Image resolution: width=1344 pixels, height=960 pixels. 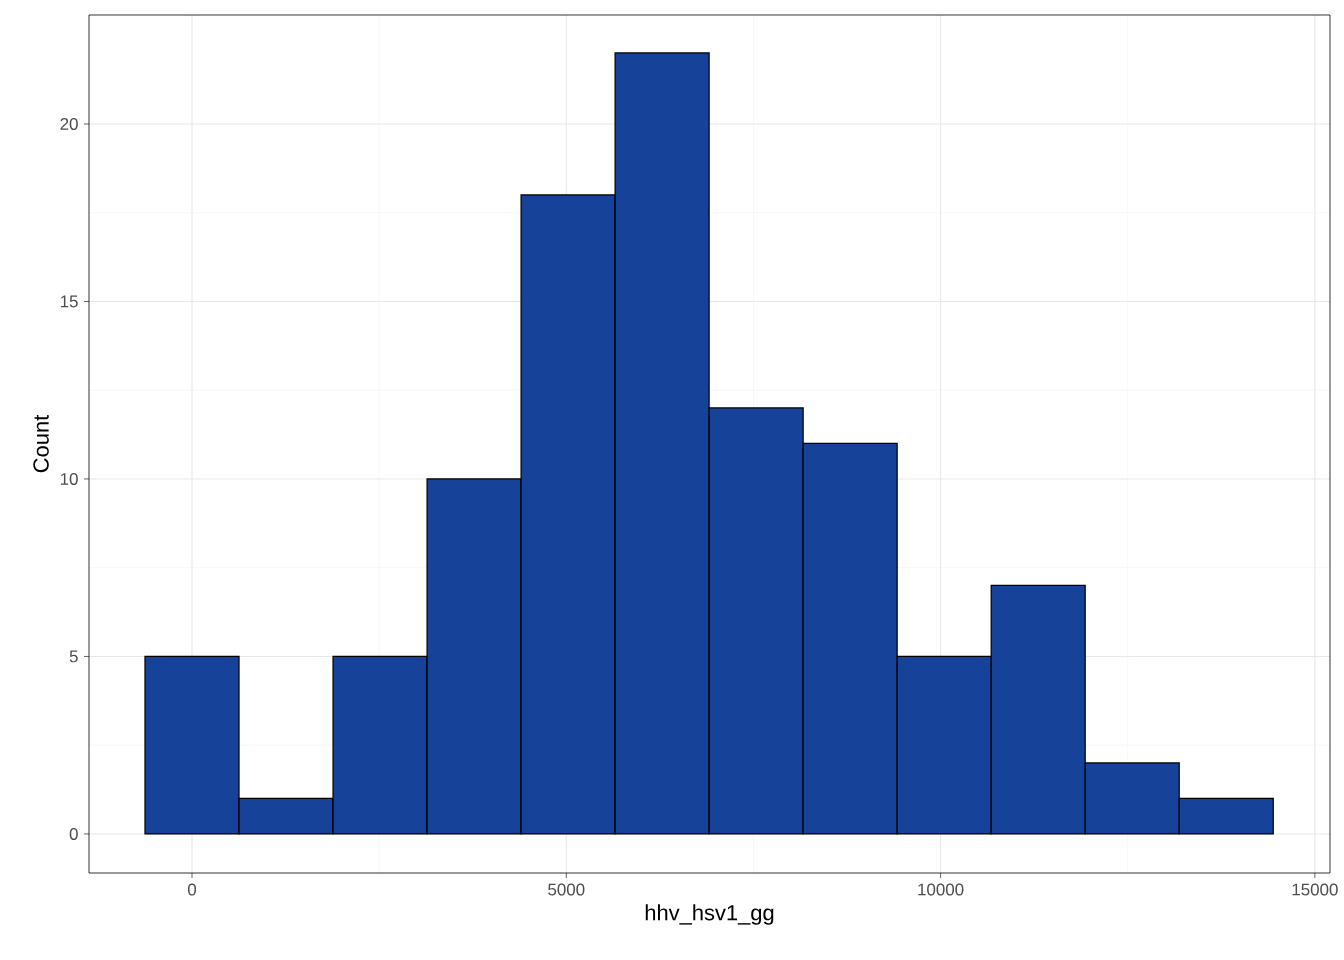 I want to click on y-axis-title: Count, so click(x=41, y=443).